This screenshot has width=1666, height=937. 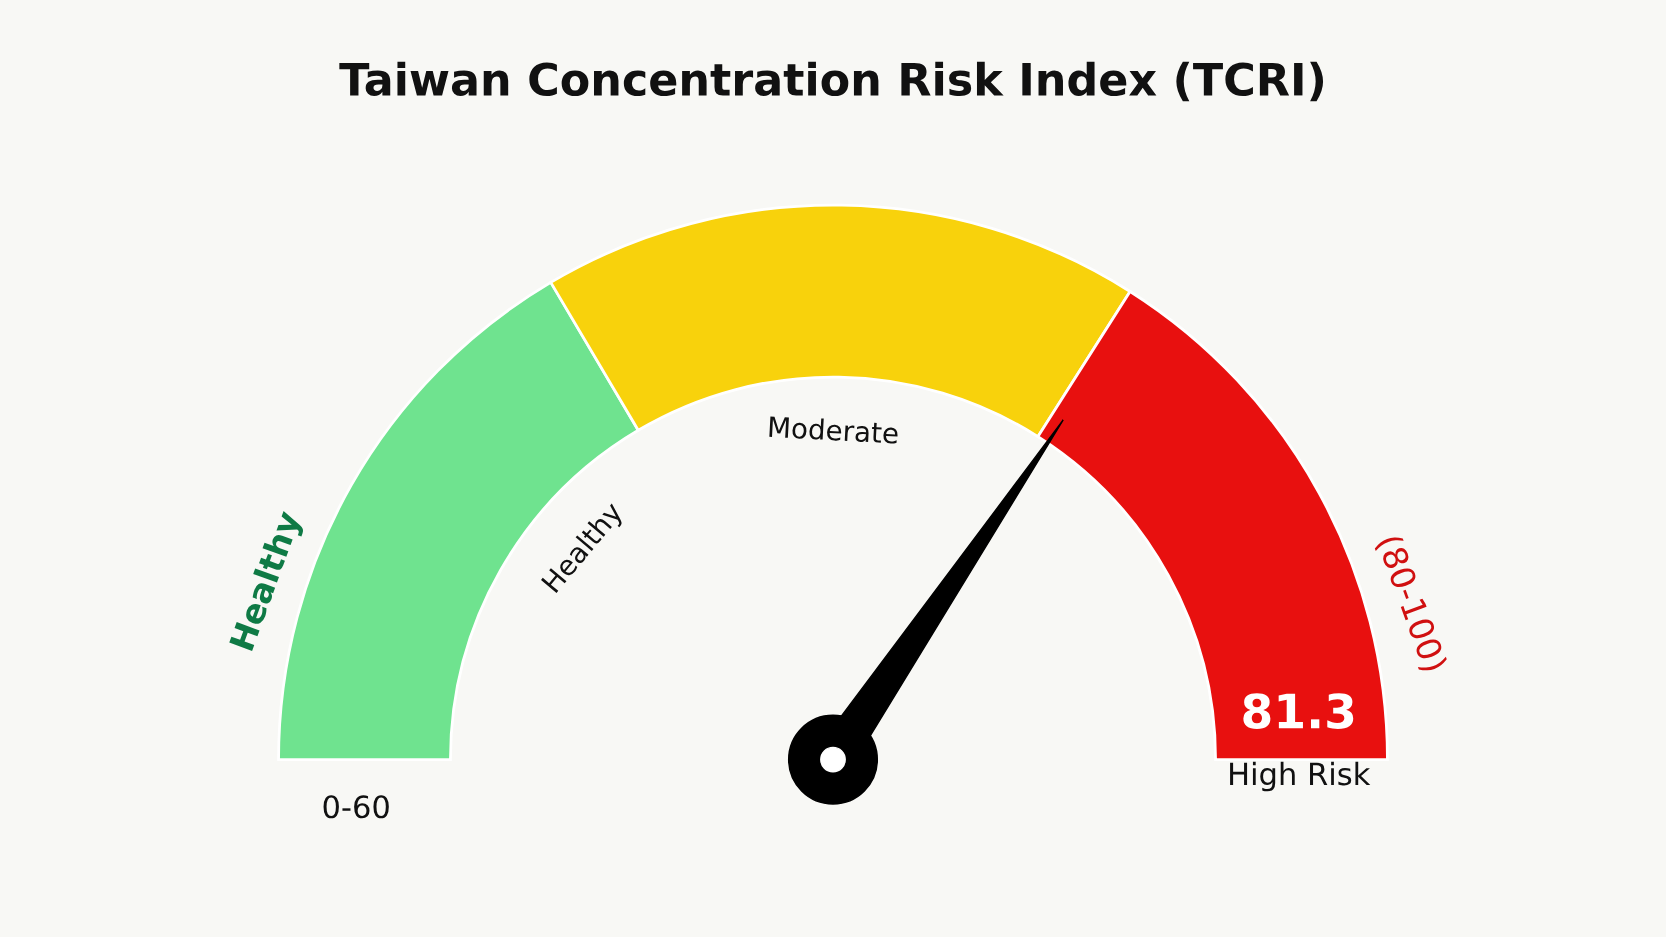 I want to click on chart-title: Taiwan Concentration Risk Index (TCRI), so click(x=831, y=81).